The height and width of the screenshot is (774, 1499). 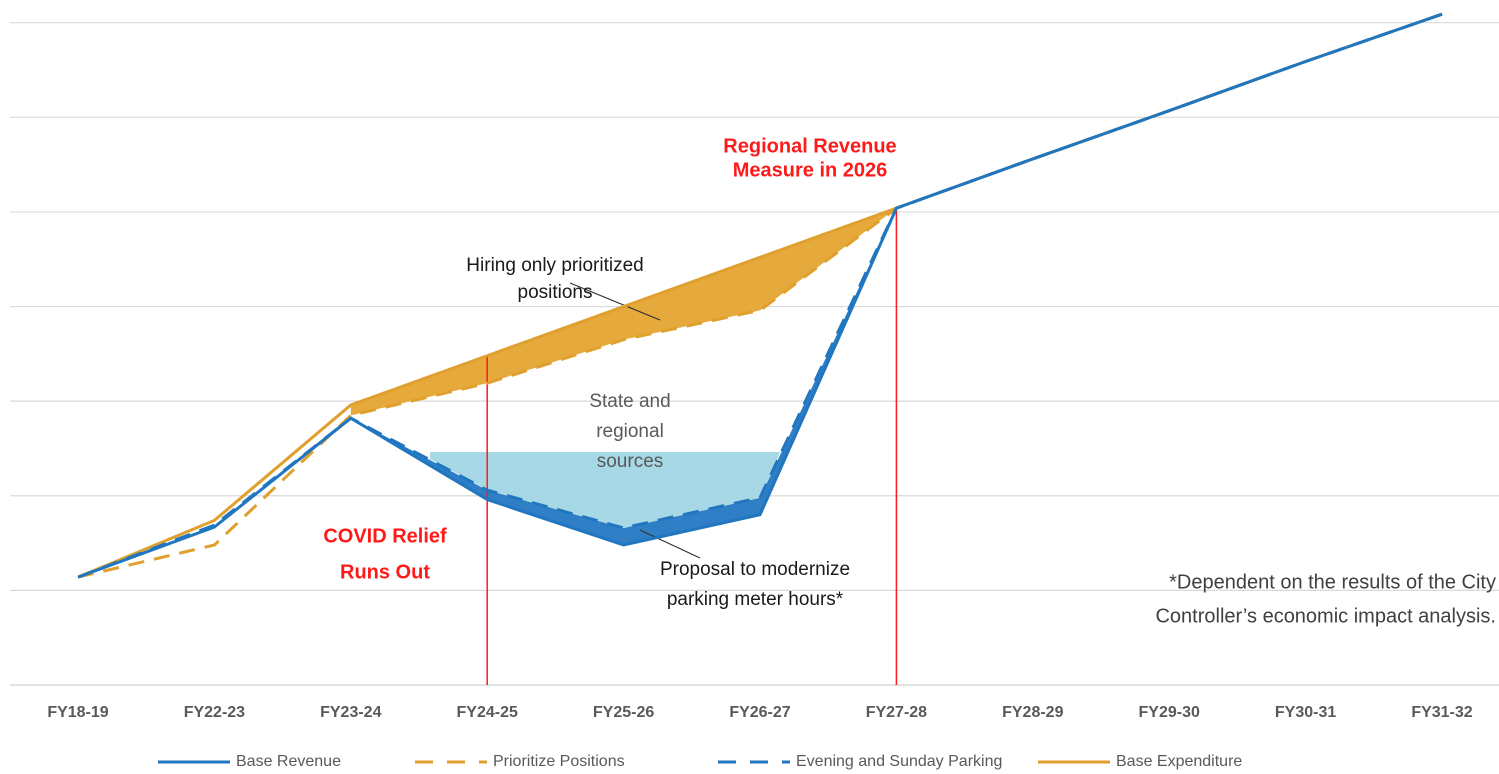 What do you see at coordinates (350, 712) in the screenshot?
I see `x-tick-label: FY23-24` at bounding box center [350, 712].